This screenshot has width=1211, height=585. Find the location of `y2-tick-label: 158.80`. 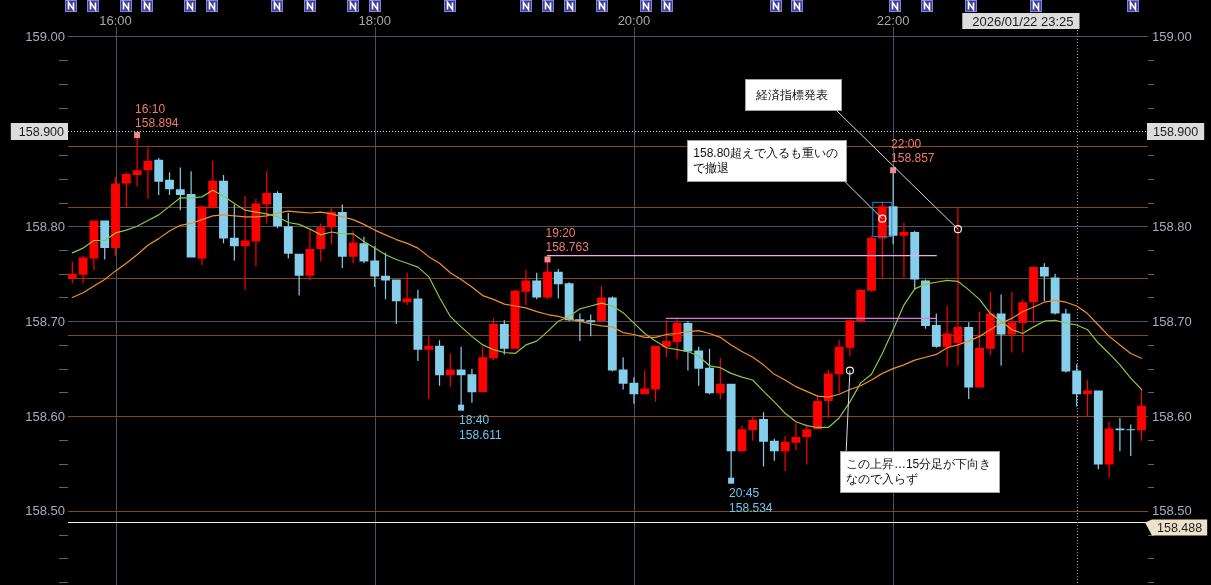

y2-tick-label: 158.80 is located at coordinates (1172, 226).